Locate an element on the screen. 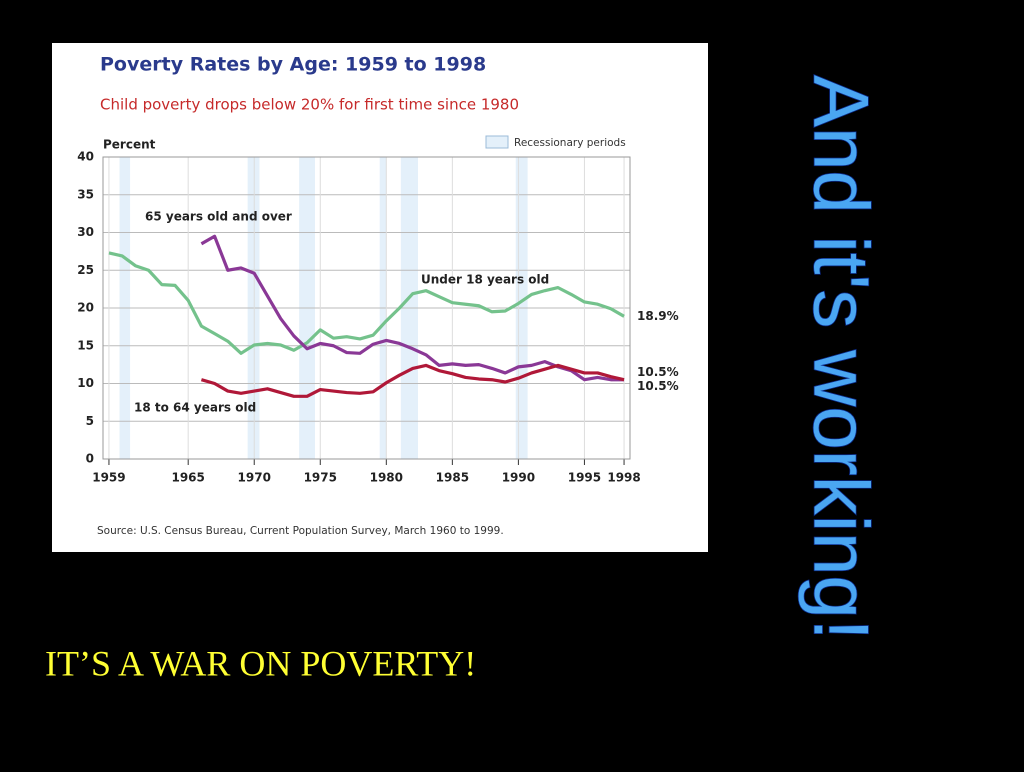 This screenshot has width=1024, height=772. x-tick-label: 1980 is located at coordinates (386, 478).